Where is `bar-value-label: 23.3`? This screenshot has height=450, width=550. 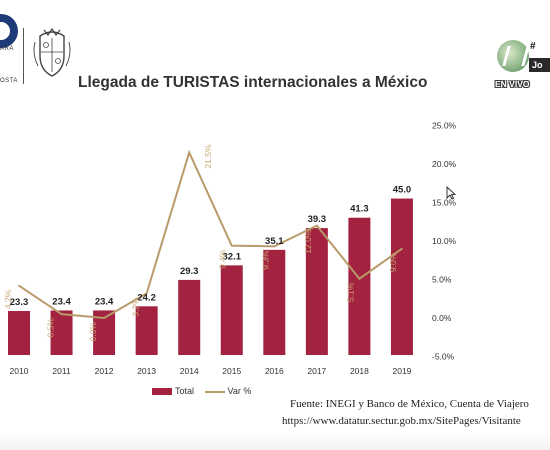
bar-value-label: 23.3 is located at coordinates (19, 302).